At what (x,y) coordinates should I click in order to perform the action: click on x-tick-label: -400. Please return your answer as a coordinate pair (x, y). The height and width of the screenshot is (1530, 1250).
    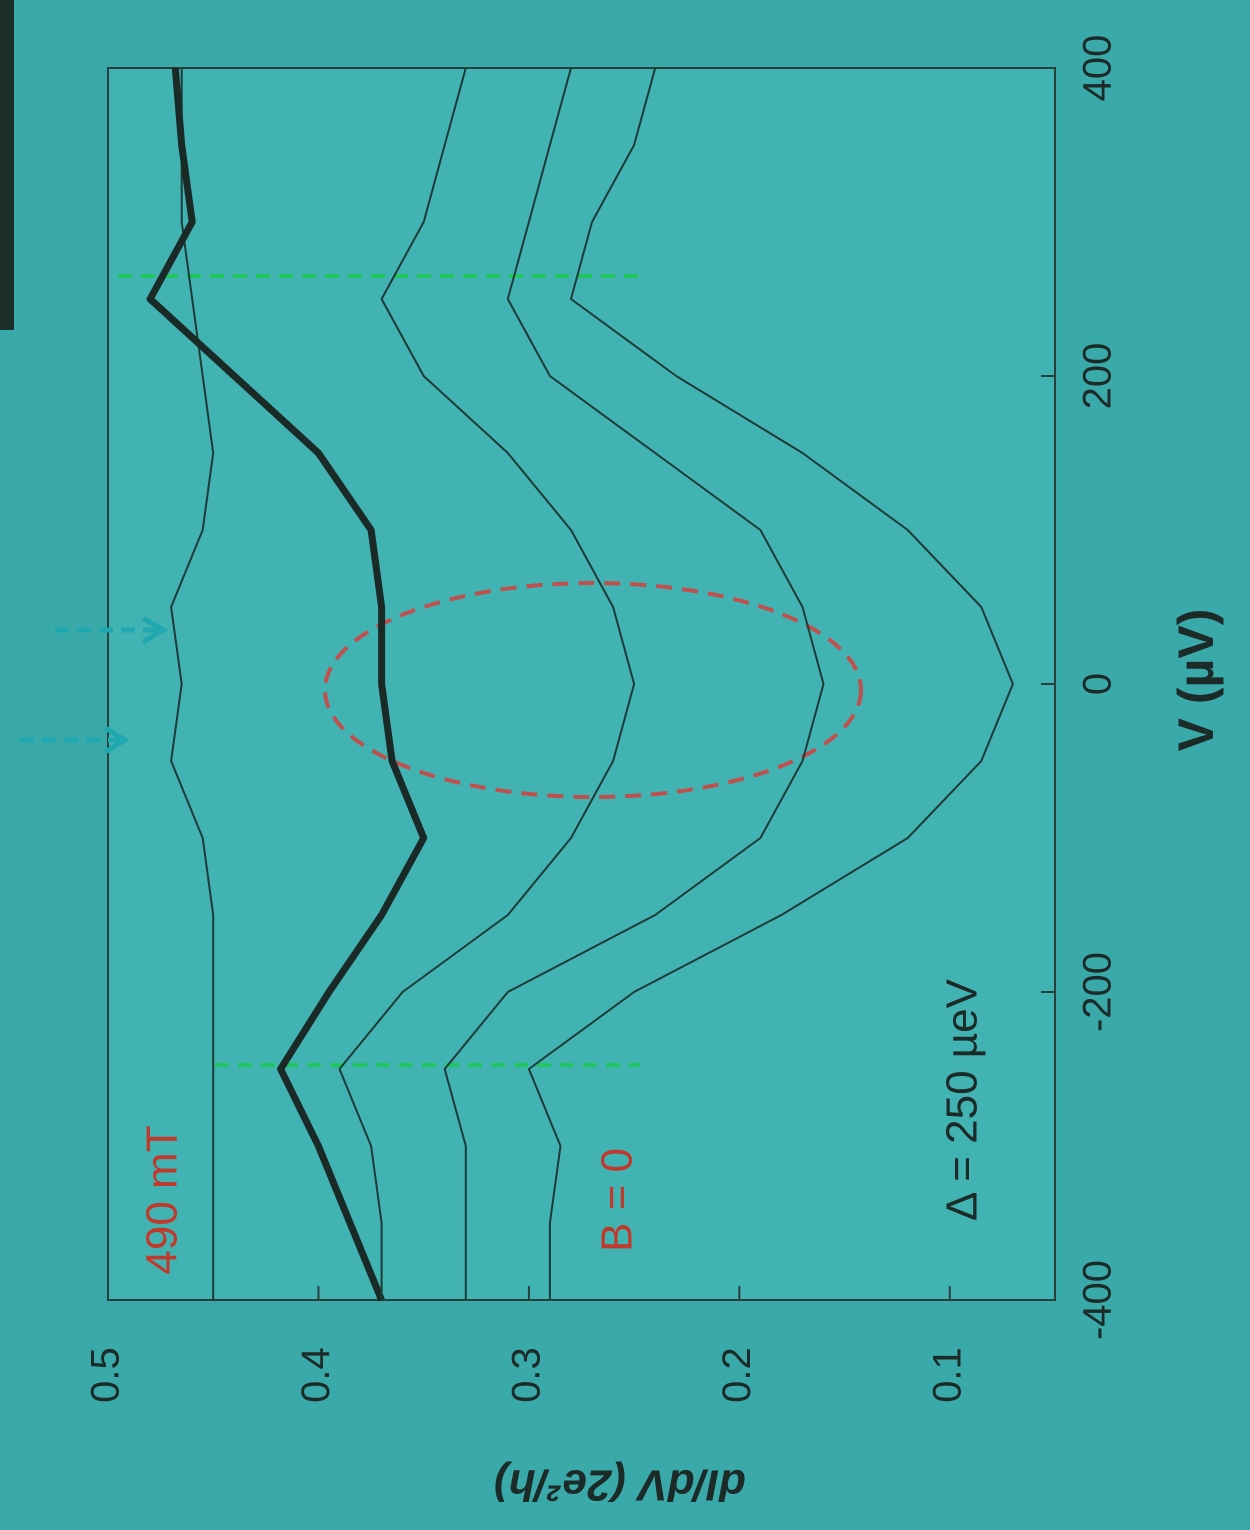
    Looking at the image, I should click on (1098, 1300).